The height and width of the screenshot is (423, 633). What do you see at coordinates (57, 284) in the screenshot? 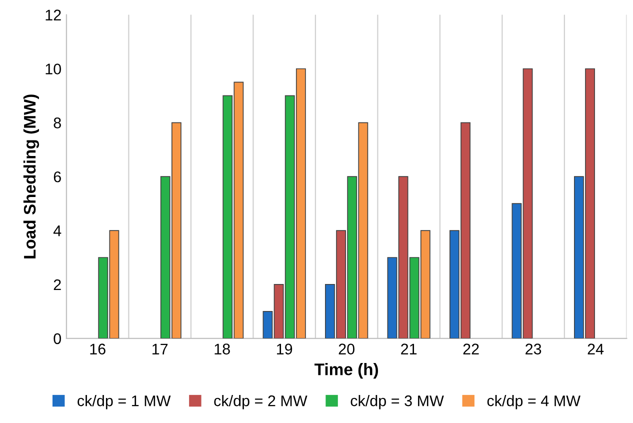
I see `y-tick-label: 2` at bounding box center [57, 284].